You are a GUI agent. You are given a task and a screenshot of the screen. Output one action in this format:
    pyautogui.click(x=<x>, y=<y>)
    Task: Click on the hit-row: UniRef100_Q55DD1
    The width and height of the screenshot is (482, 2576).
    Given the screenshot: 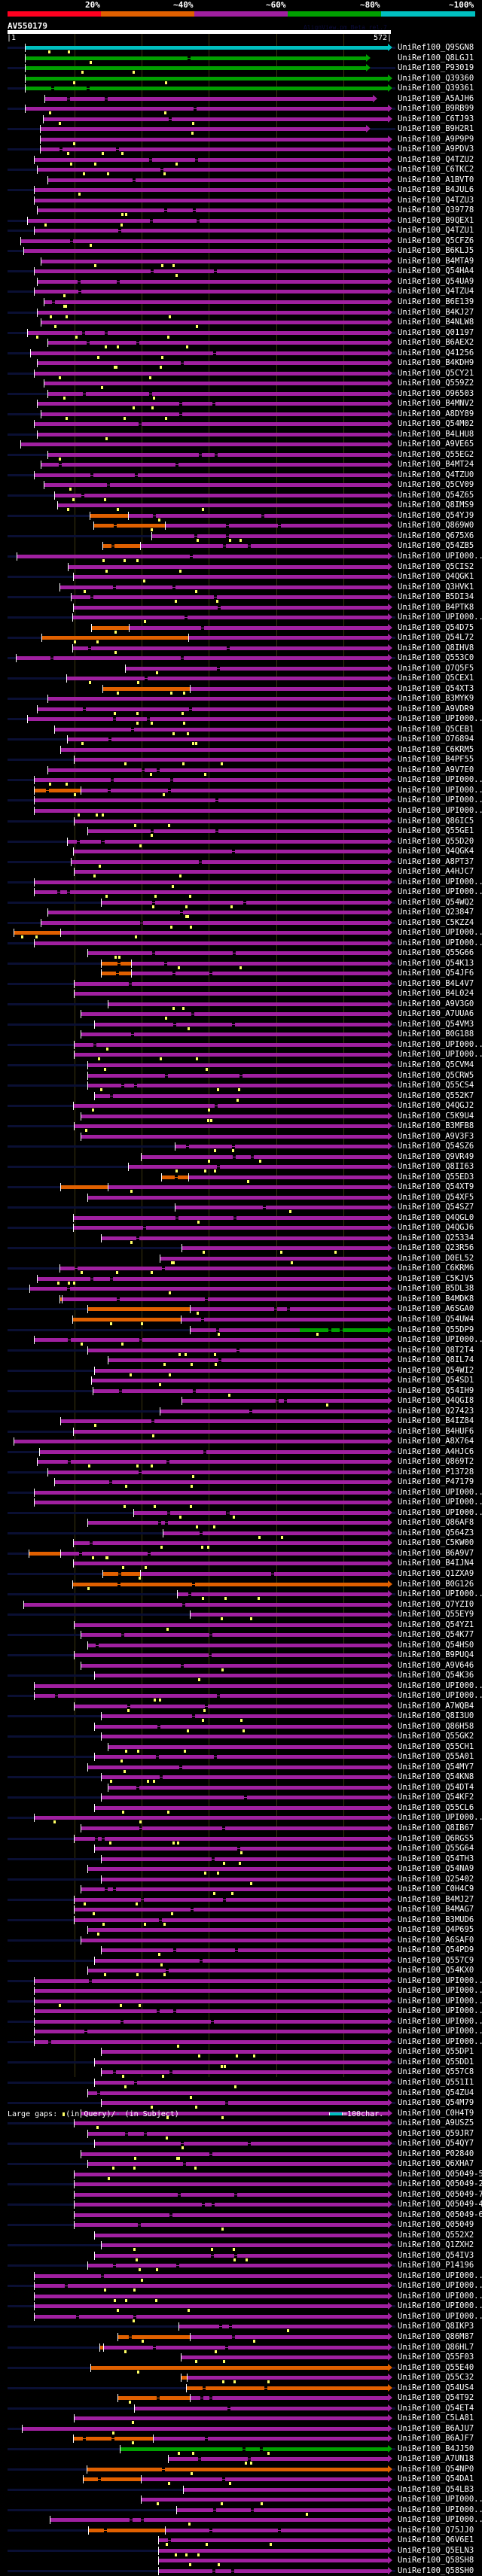 What is the action you would take?
    pyautogui.click(x=241, y=2062)
    